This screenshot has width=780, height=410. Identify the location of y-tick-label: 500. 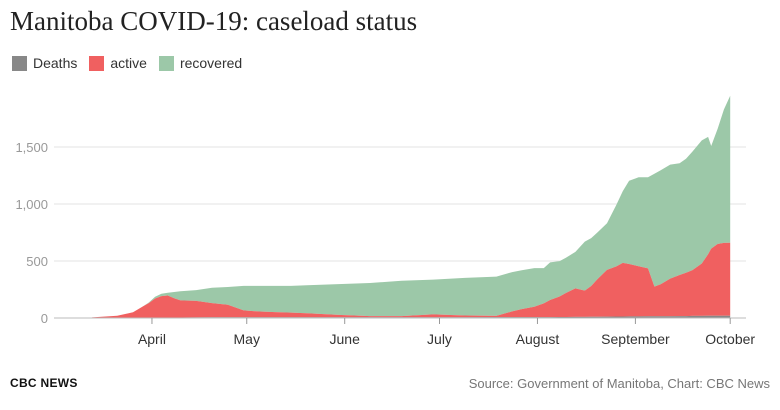
(37, 261).